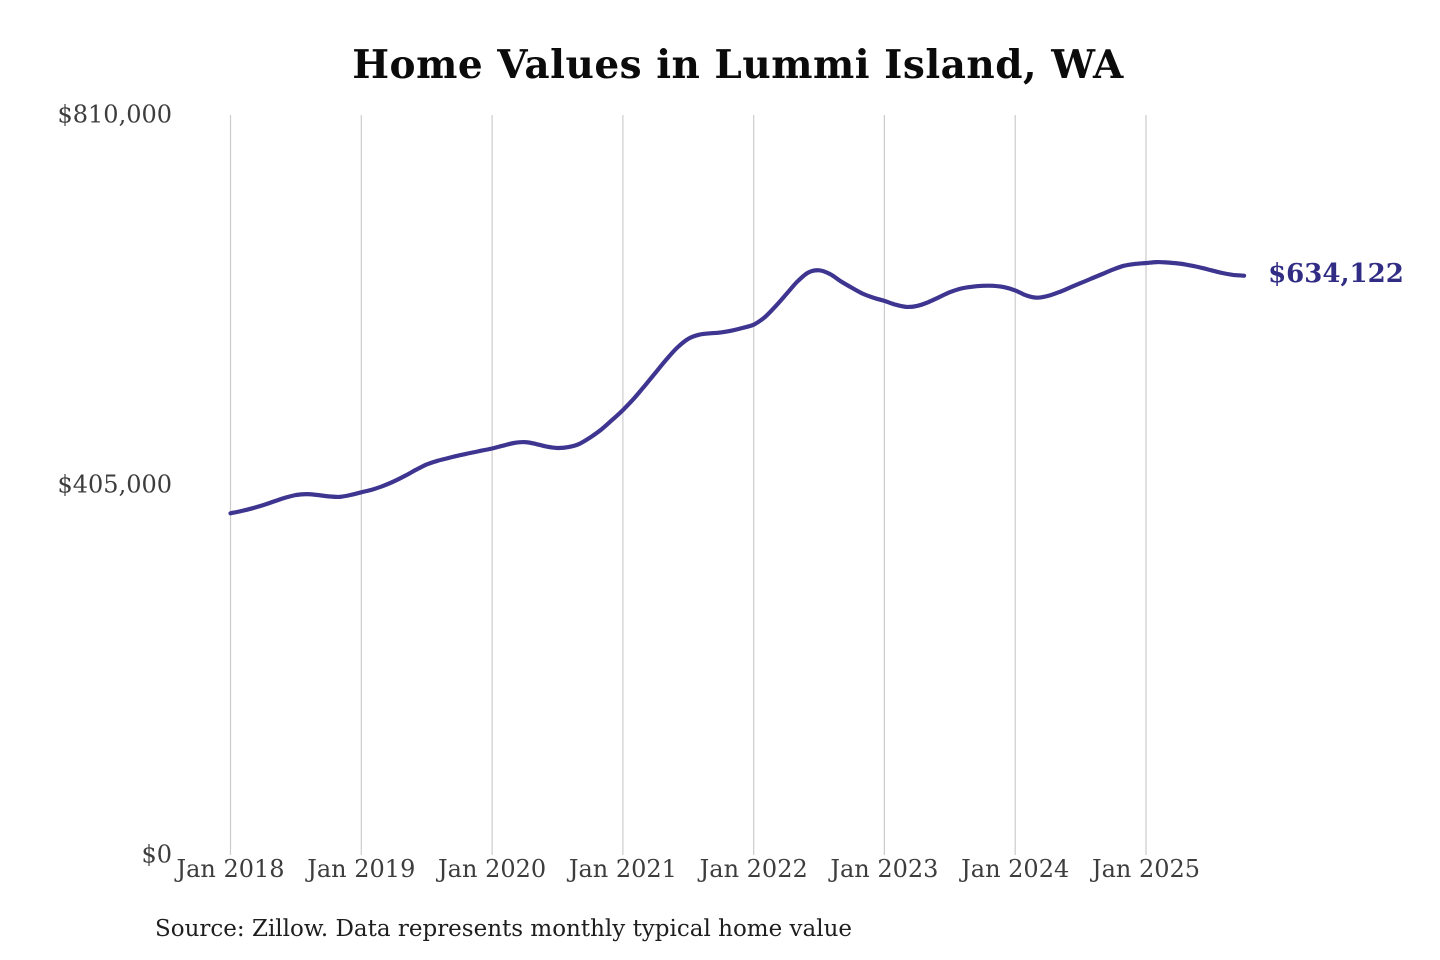 The image size is (1440, 960). Describe the element at coordinates (492, 869) in the screenshot. I see `x-tick-label-jan-2020: Jan 2020` at that location.